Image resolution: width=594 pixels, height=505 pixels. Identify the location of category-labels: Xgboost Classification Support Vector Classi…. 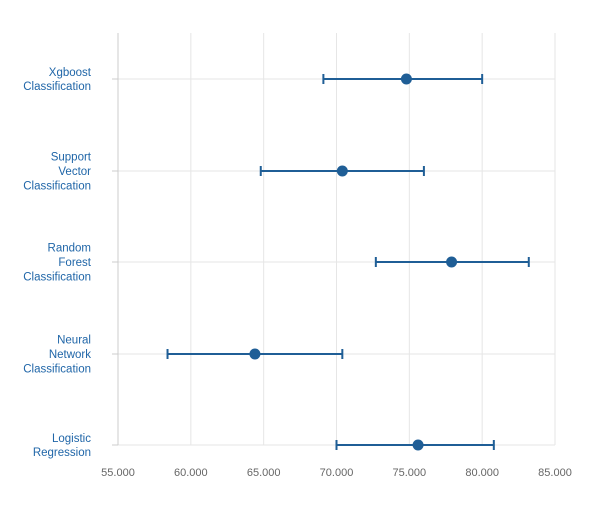
(57, 263).